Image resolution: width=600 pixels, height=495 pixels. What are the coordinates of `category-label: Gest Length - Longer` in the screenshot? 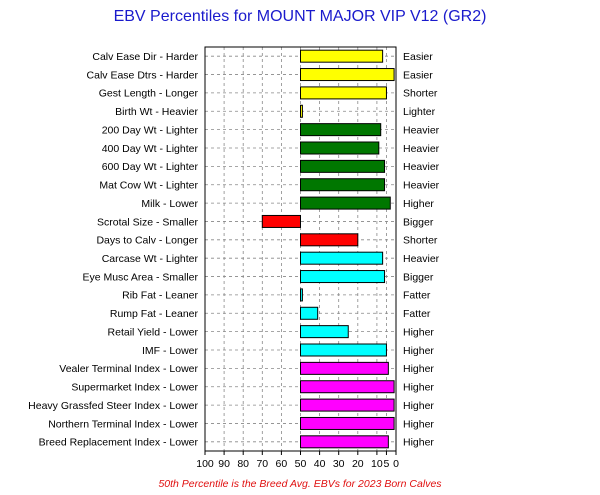 It's located at (149, 94).